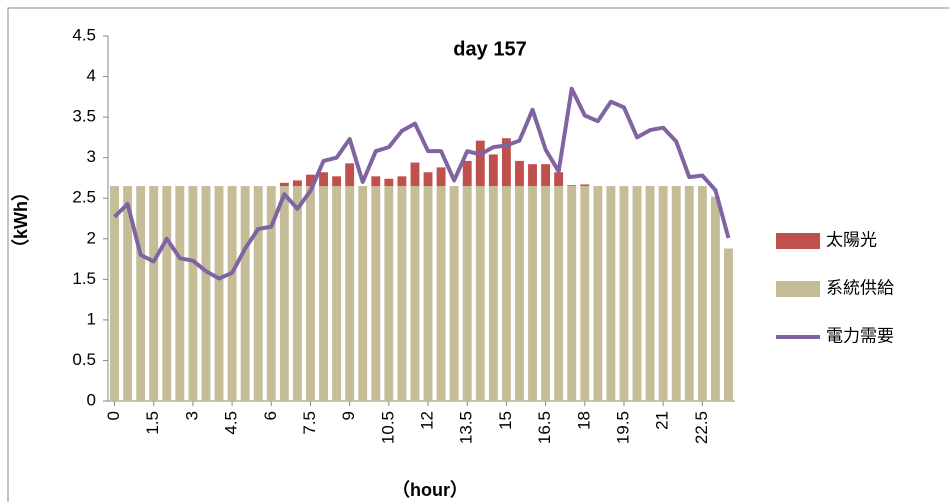 Image resolution: width=949 pixels, height=502 pixels. What do you see at coordinates (84, 197) in the screenshot?
I see `y-tick-label: 2.5` at bounding box center [84, 197].